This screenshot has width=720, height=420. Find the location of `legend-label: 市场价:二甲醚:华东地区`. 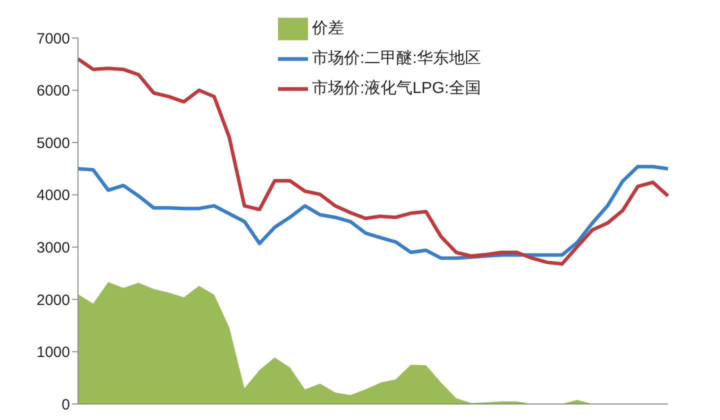

legend-label: 市场价:二甲醚:华东地区 is located at coordinates (396, 59).